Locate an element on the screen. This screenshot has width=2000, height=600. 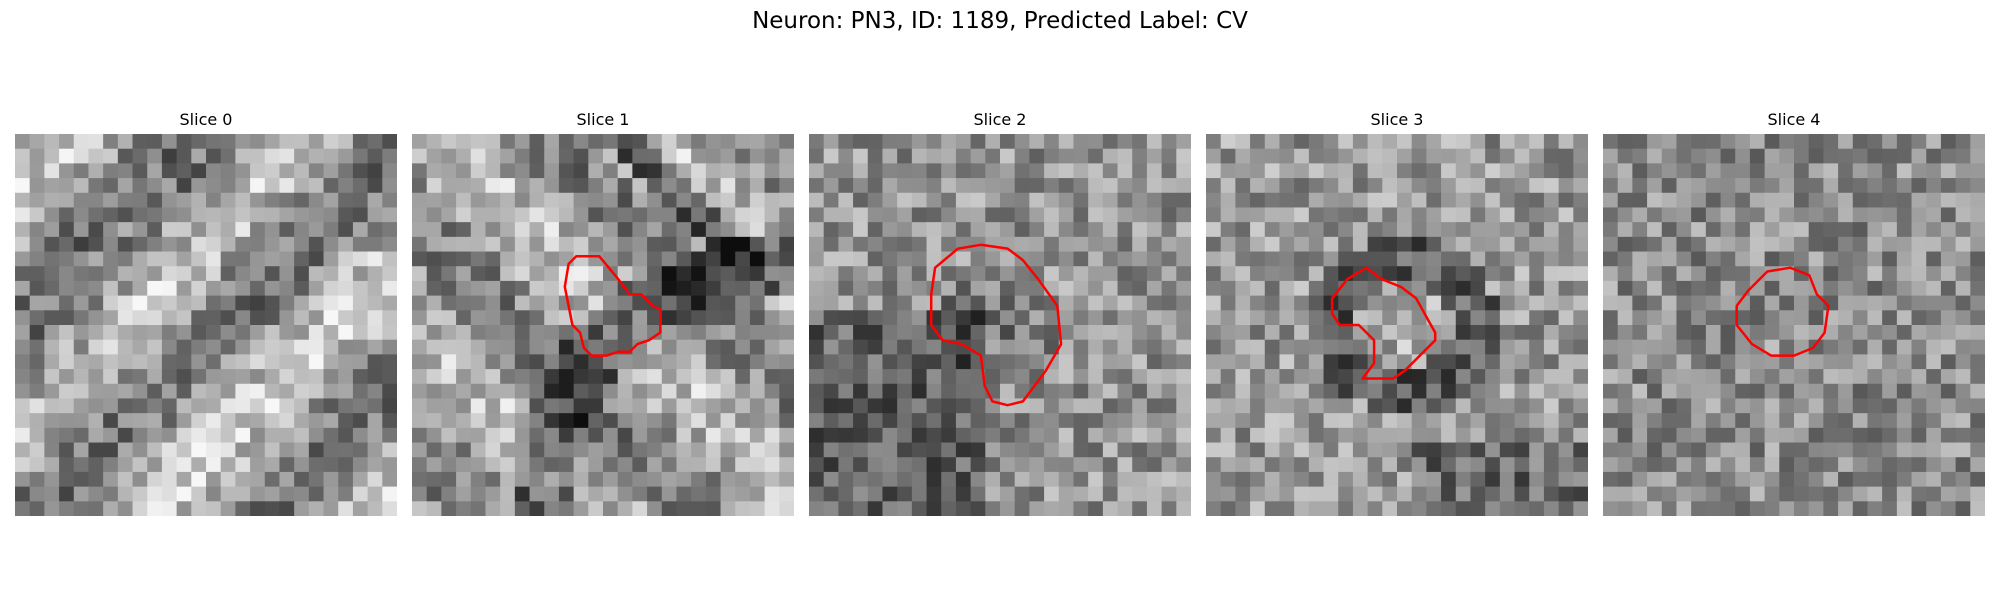
slice-3-svg is located at coordinates (1397, 325).